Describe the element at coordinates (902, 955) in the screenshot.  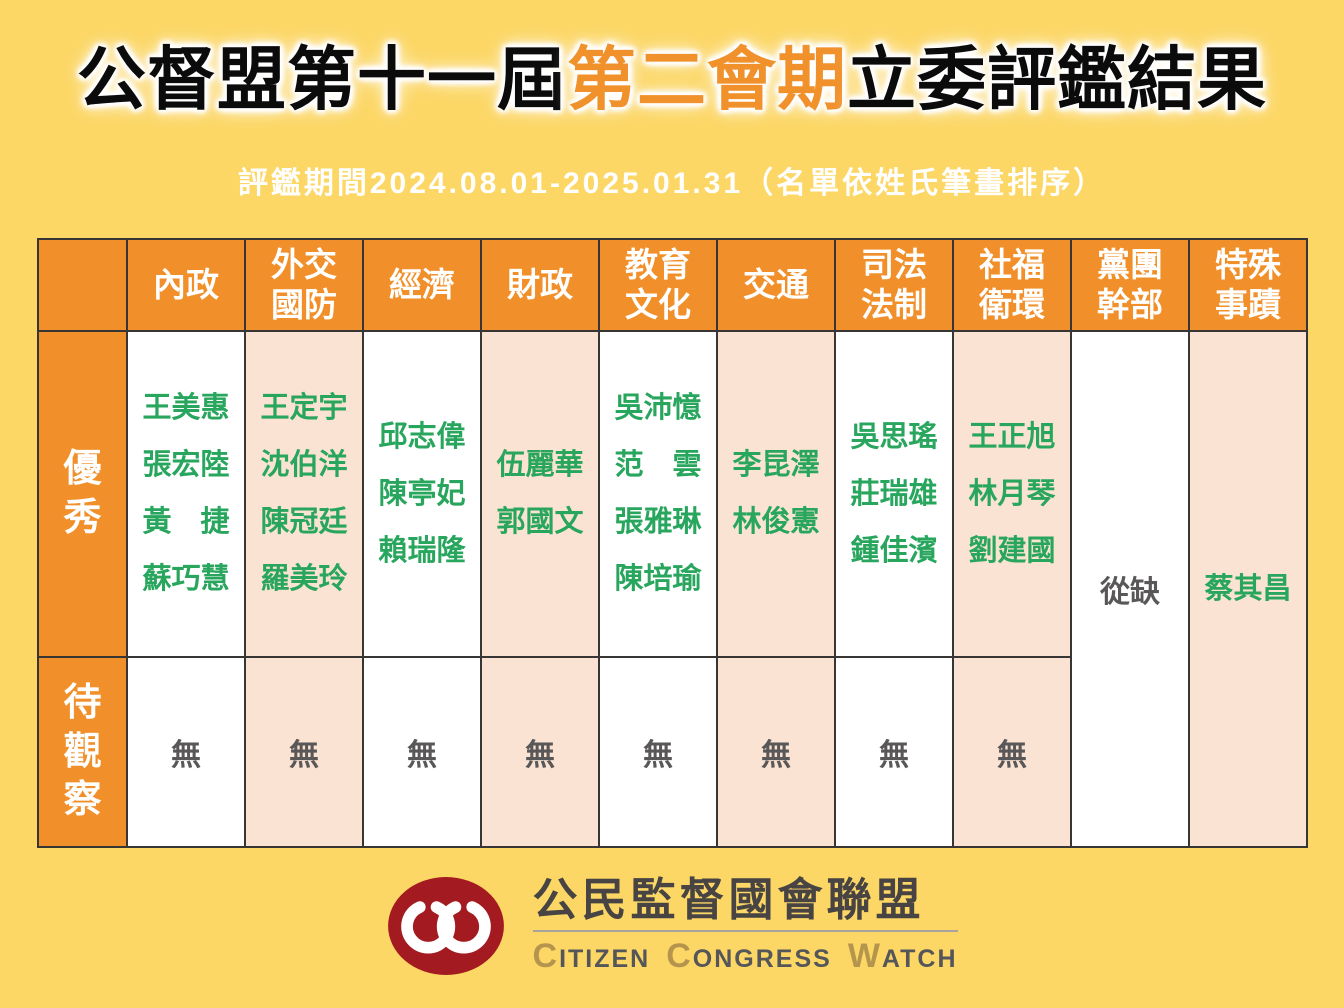
I see `org-en-word-watch: WATCH` at that location.